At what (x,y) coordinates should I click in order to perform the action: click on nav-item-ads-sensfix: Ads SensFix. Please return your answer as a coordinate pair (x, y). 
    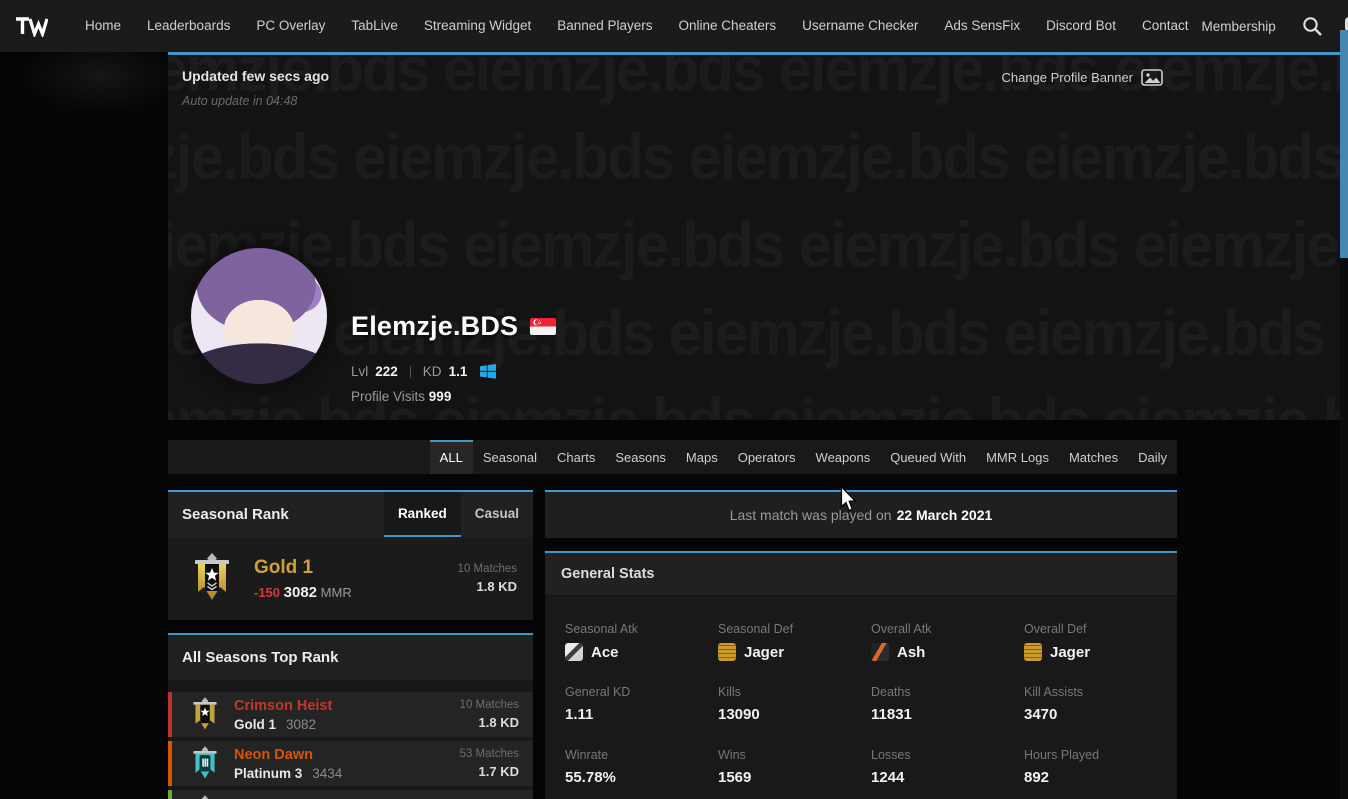
    Looking at the image, I should click on (982, 25).